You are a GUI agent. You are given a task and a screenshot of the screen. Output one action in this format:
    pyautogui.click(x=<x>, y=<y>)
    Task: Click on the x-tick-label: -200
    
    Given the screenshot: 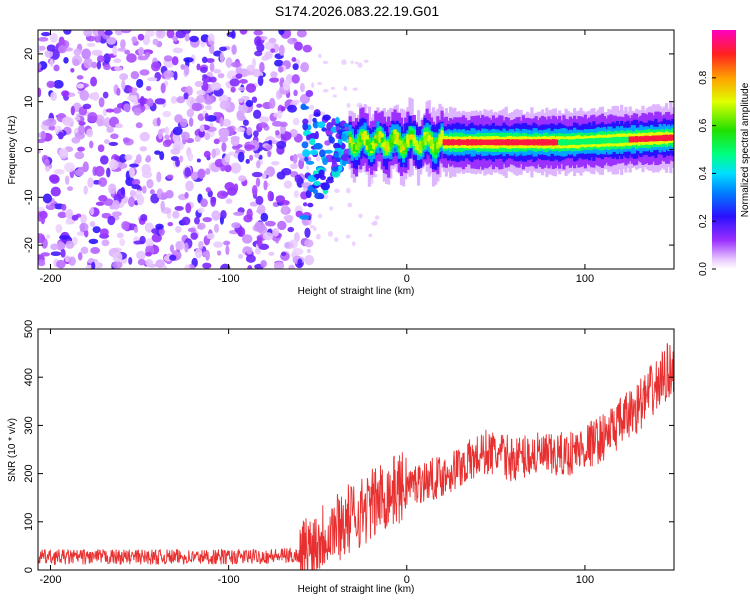 What is the action you would take?
    pyautogui.click(x=50, y=580)
    